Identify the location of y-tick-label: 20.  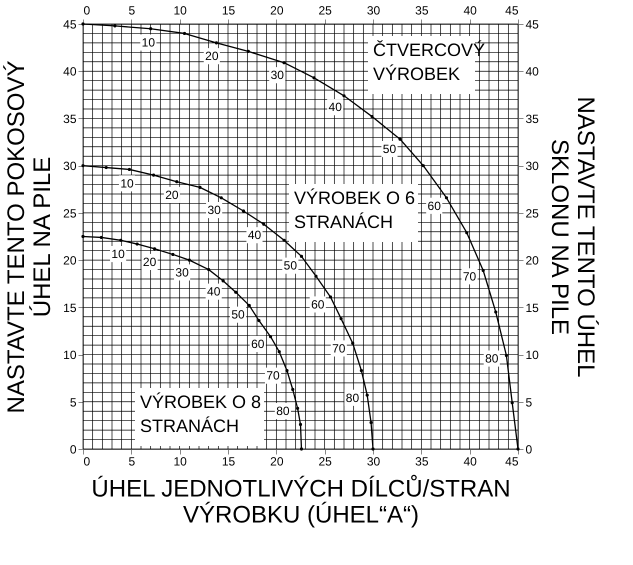
(70, 261).